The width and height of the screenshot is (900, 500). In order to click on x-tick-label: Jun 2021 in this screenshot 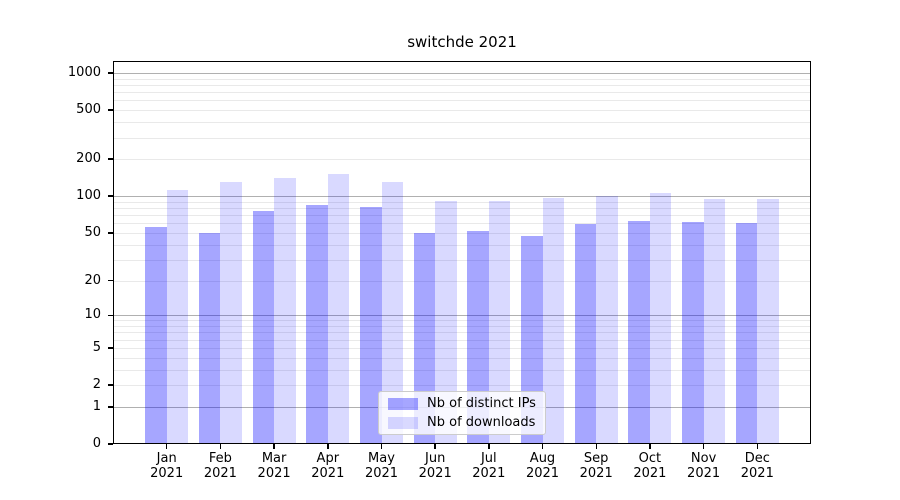, I will do `click(435, 466)`.